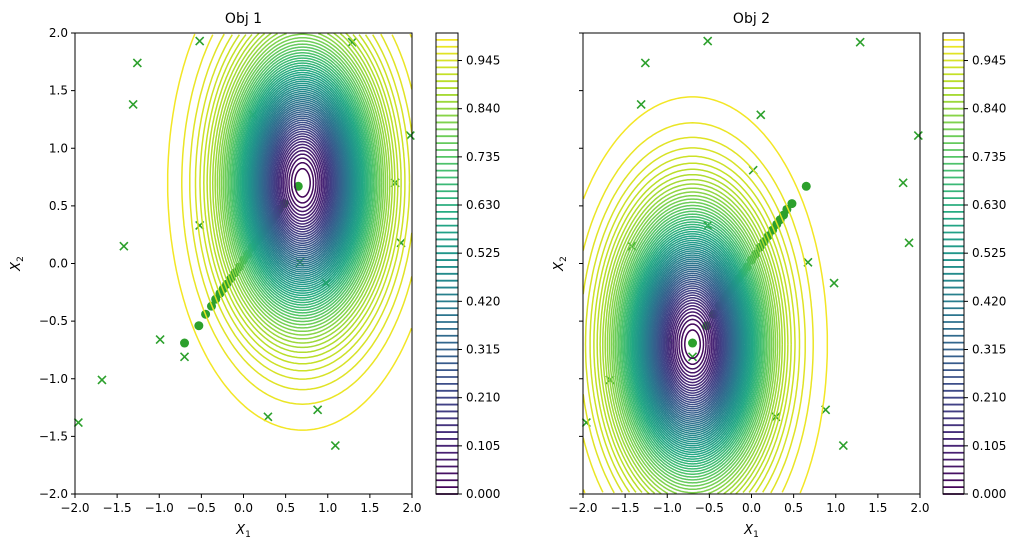 The height and width of the screenshot is (550, 1024). I want to click on colorbar-tick-label: 0.210, so click(989, 398).